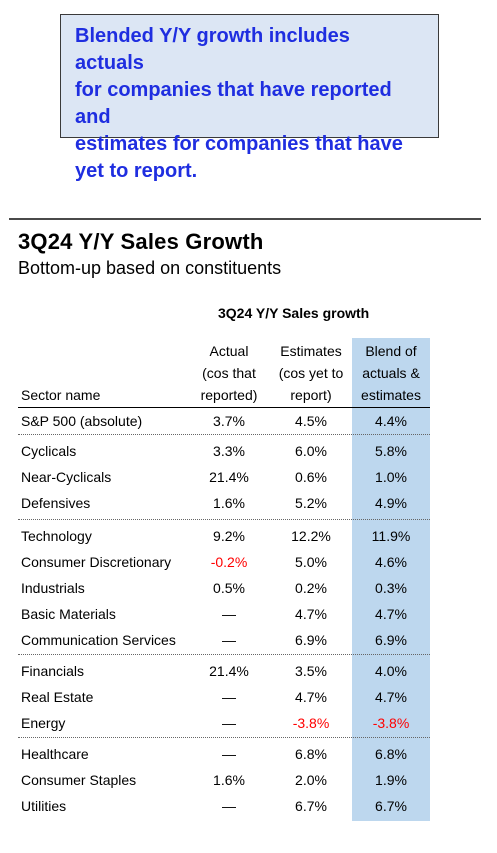  Describe the element at coordinates (391, 780) in the screenshot. I see `blend-cell: 1.9%` at that location.